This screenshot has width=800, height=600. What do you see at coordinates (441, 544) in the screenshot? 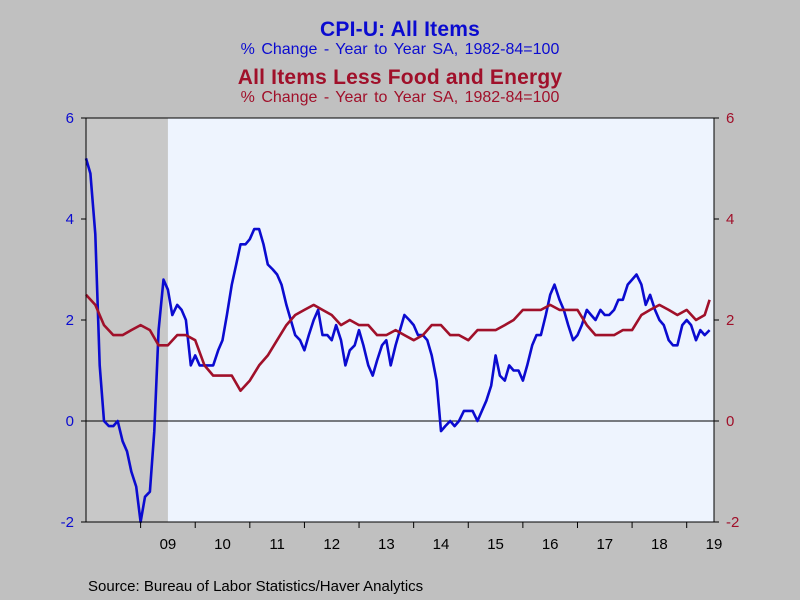
I see `x-tick-label: 14` at bounding box center [441, 544].